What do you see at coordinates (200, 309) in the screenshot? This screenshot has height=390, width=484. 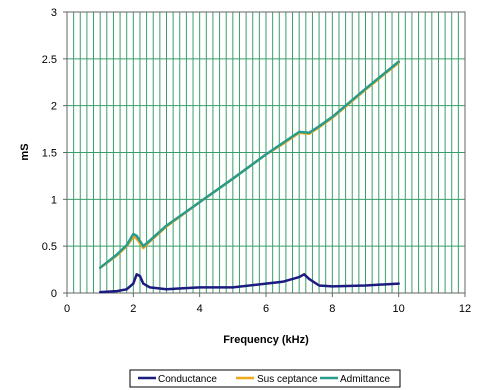 I see `x-tick-label: 4` at bounding box center [200, 309].